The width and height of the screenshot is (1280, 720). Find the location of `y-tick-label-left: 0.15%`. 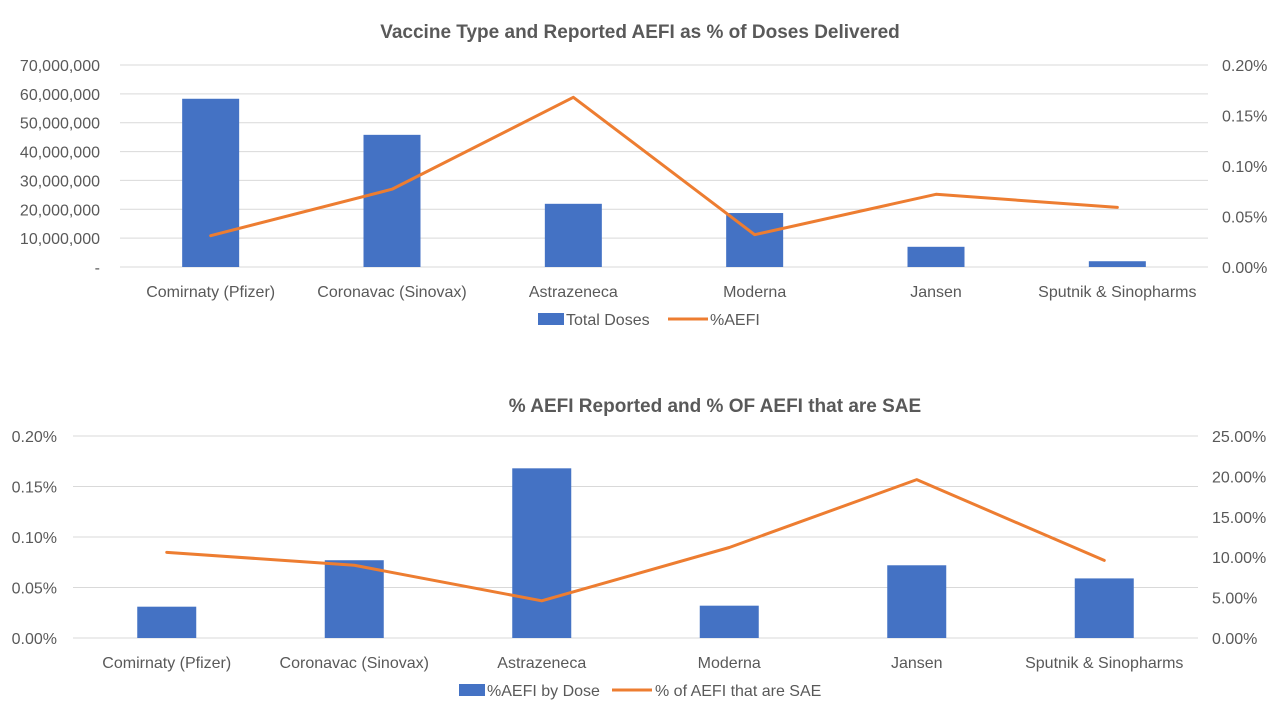

y-tick-label-left: 0.15% is located at coordinates (34, 488).